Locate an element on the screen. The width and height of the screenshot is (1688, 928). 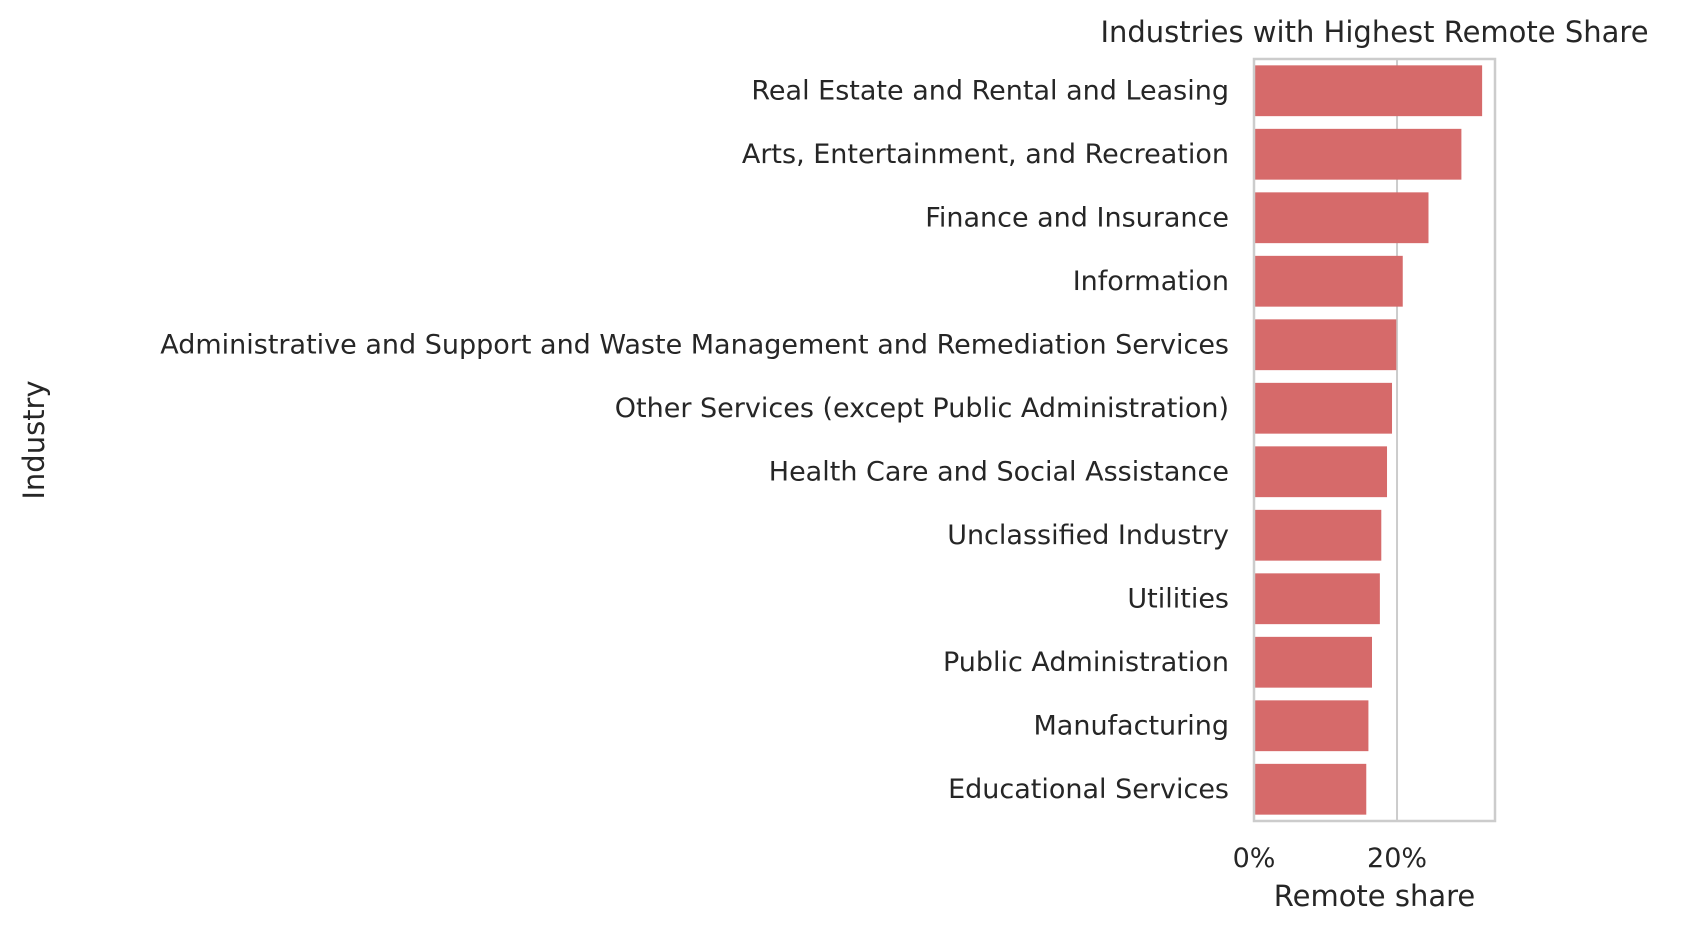
plot-frame is located at coordinates (1374, 440).